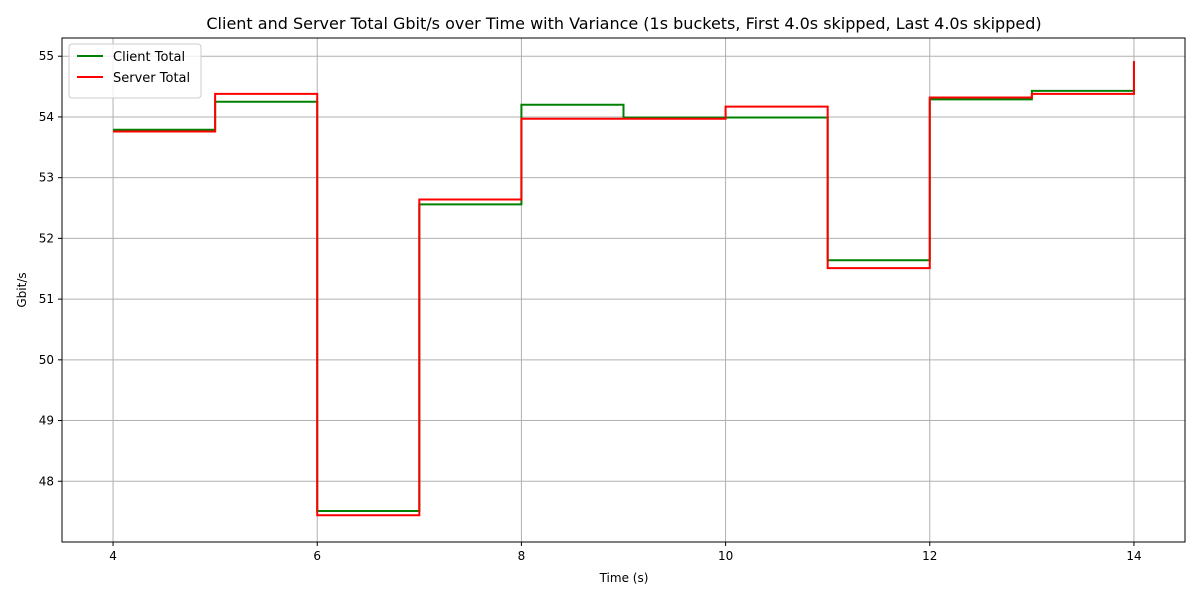  What do you see at coordinates (46, 117) in the screenshot?
I see `y-tick-label: 54` at bounding box center [46, 117].